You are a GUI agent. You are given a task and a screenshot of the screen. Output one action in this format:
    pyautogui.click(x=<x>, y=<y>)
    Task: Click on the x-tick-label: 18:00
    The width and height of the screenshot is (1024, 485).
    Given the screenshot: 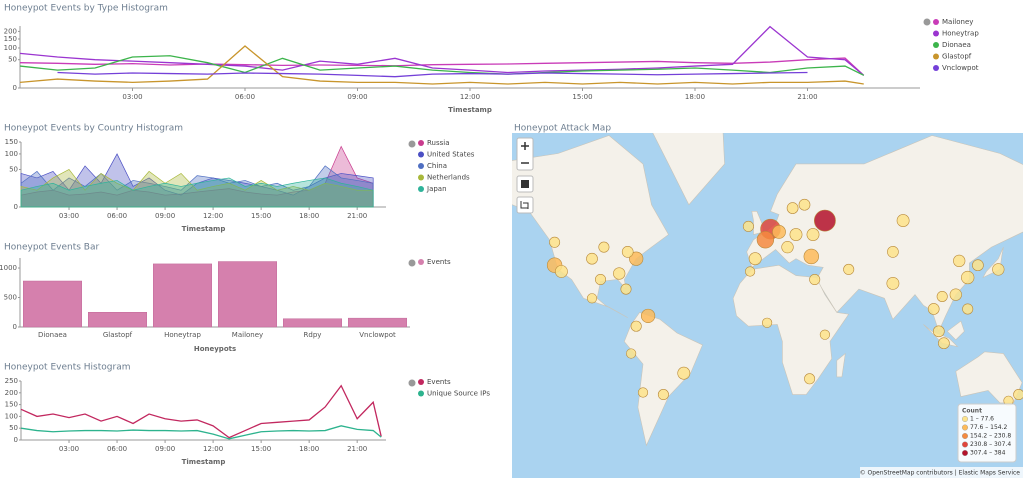 What is the action you would take?
    pyautogui.click(x=309, y=449)
    